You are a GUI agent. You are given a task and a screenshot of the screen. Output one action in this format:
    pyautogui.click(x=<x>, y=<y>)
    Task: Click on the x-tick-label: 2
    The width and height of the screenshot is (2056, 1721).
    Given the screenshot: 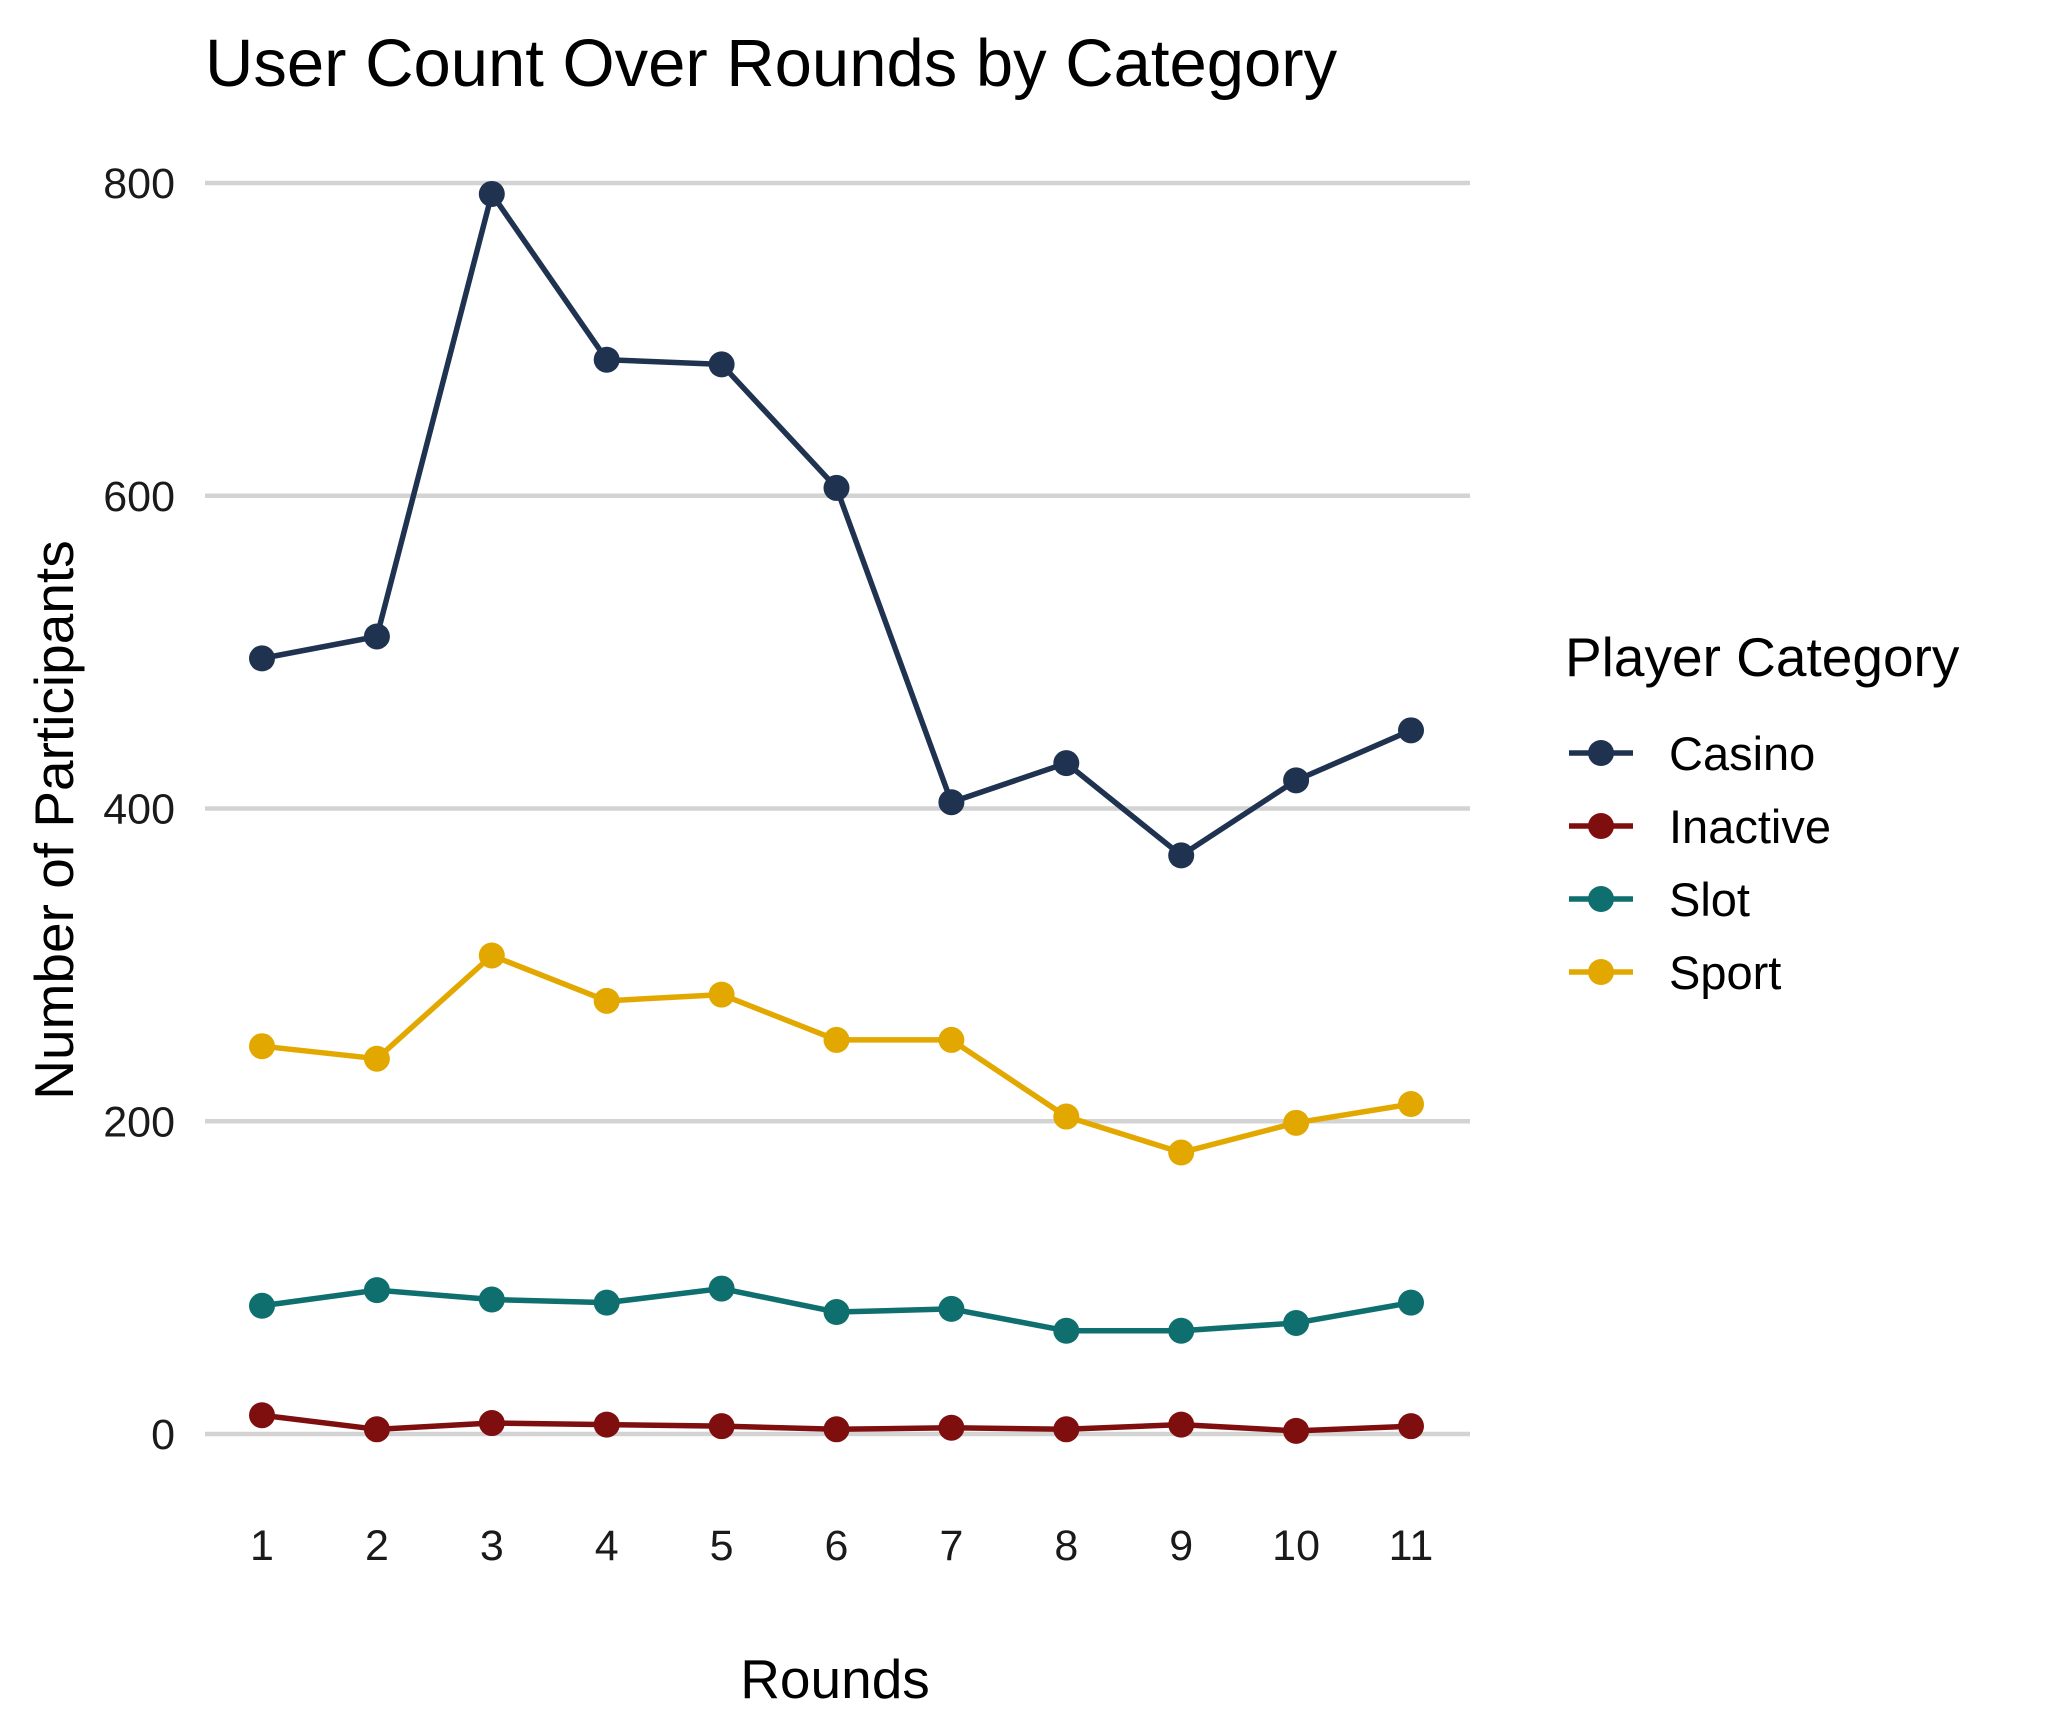 What is the action you would take?
    pyautogui.click(x=377, y=1546)
    